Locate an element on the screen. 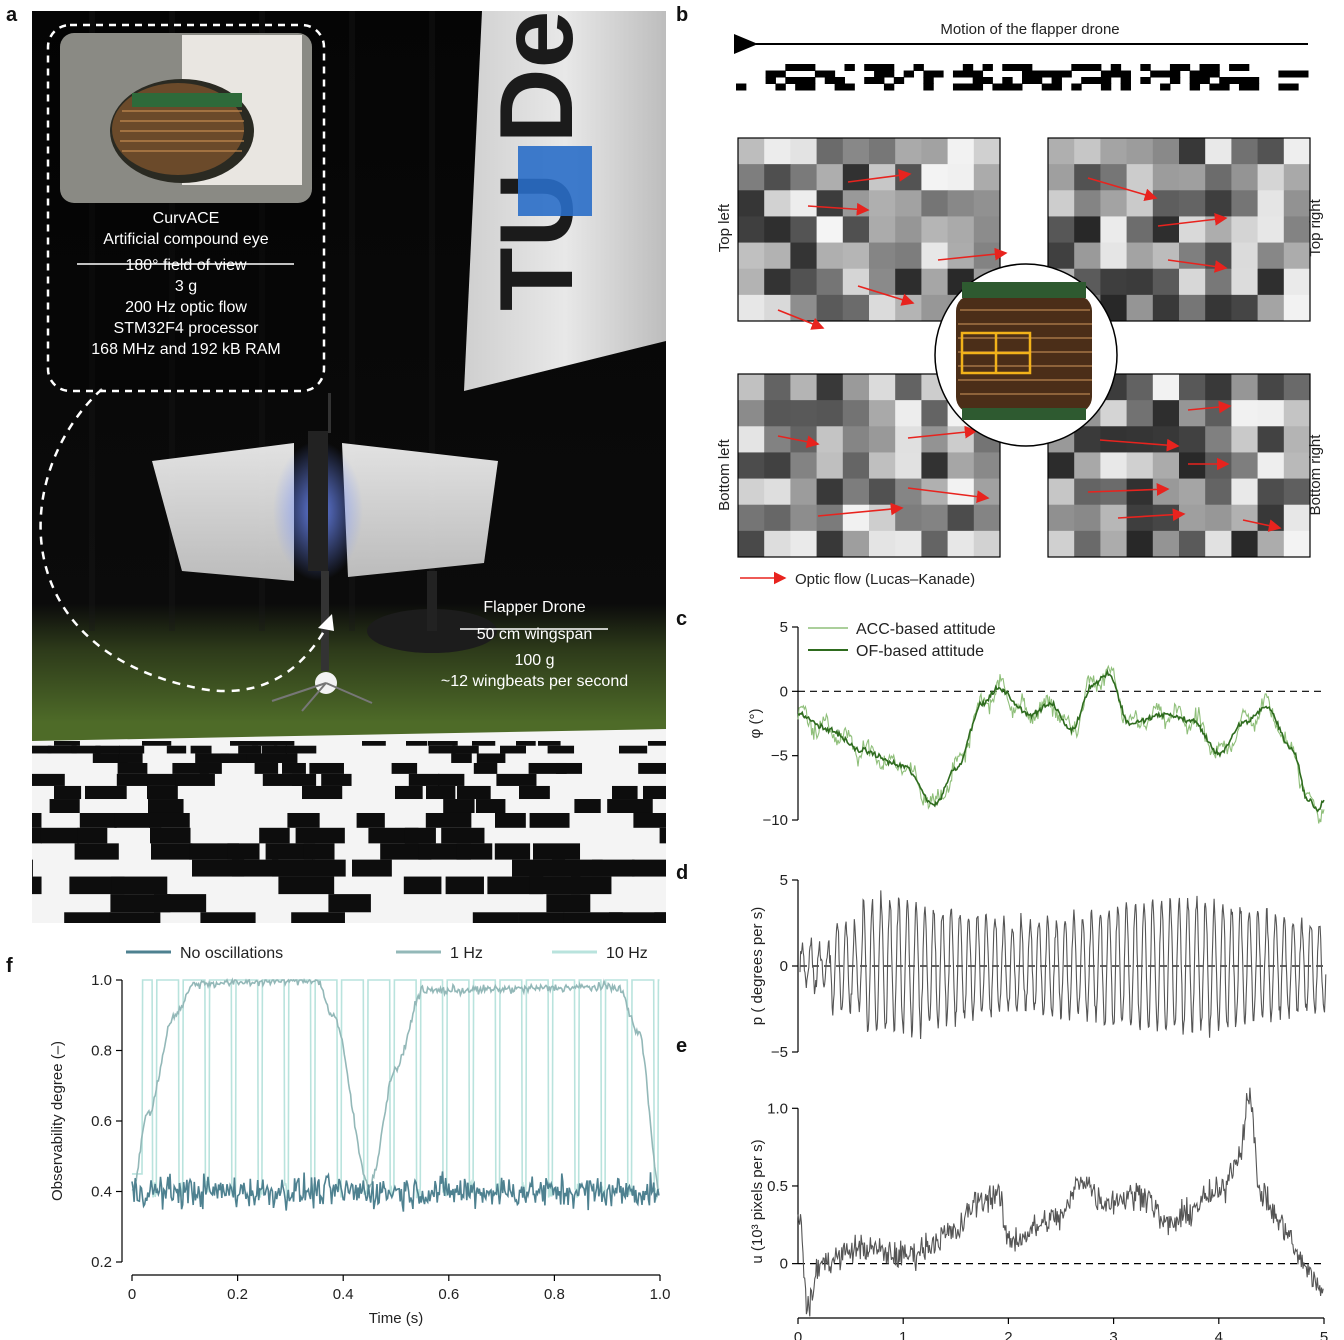  quadrant-border is located at coordinates (1179, 229).